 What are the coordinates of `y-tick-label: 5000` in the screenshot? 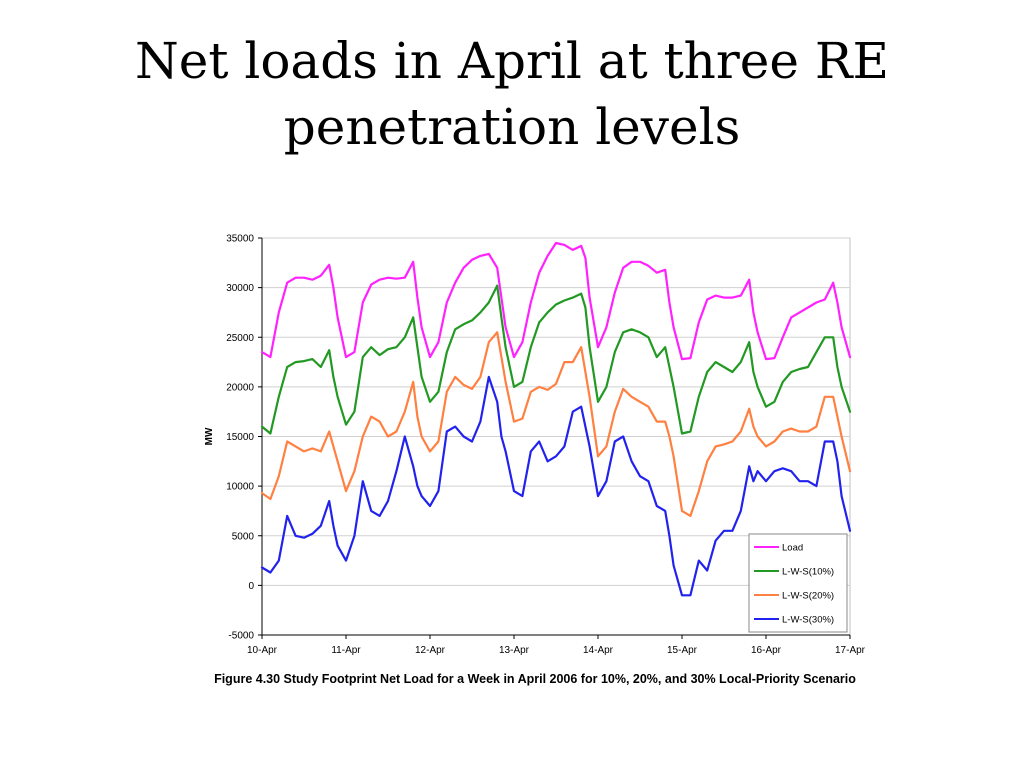 It's located at (243, 536).